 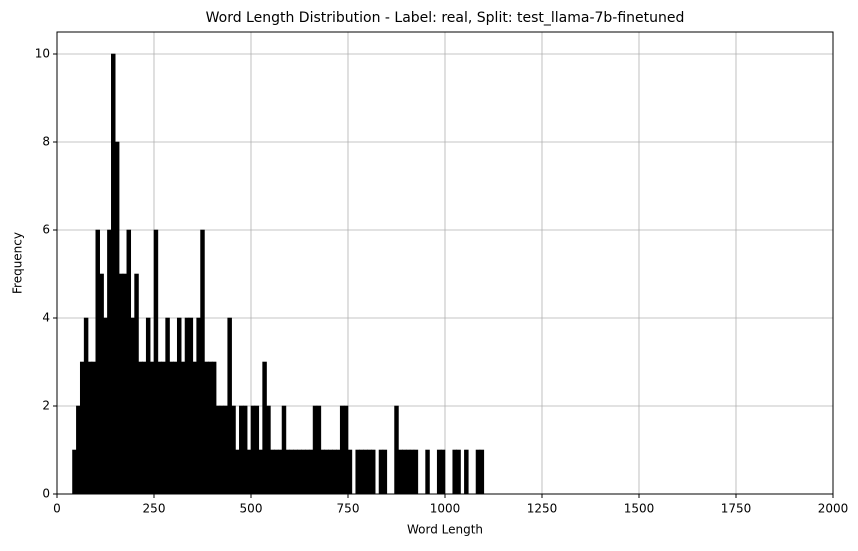 I want to click on y-axis-label: Frequency, so click(x=18, y=263).